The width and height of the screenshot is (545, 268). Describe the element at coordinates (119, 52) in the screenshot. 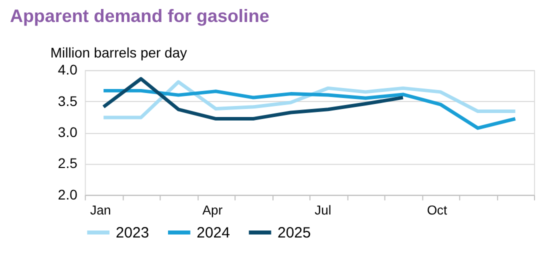

I see `y-axis-title: Million barrels per day` at that location.